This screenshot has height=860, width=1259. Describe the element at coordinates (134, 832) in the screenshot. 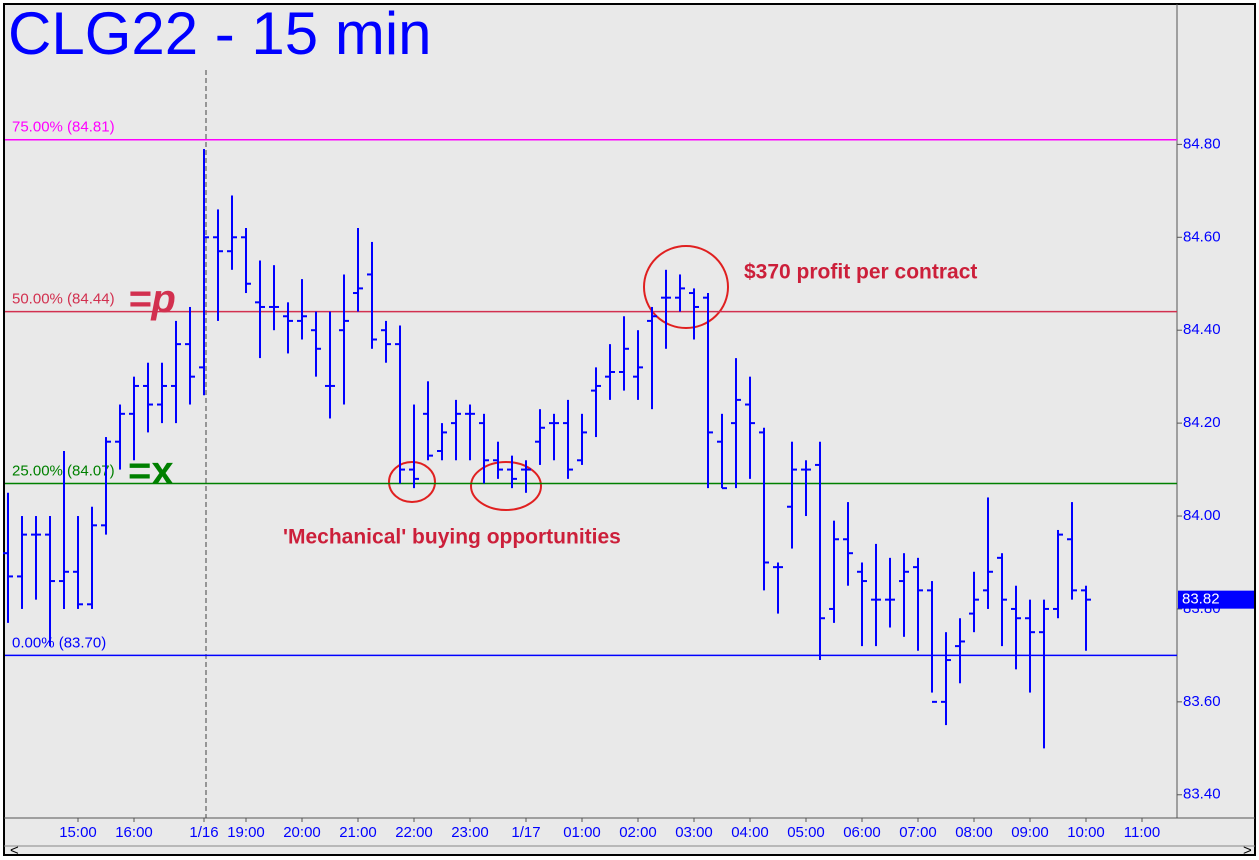

I see `x-tick-label: 16:00` at that location.